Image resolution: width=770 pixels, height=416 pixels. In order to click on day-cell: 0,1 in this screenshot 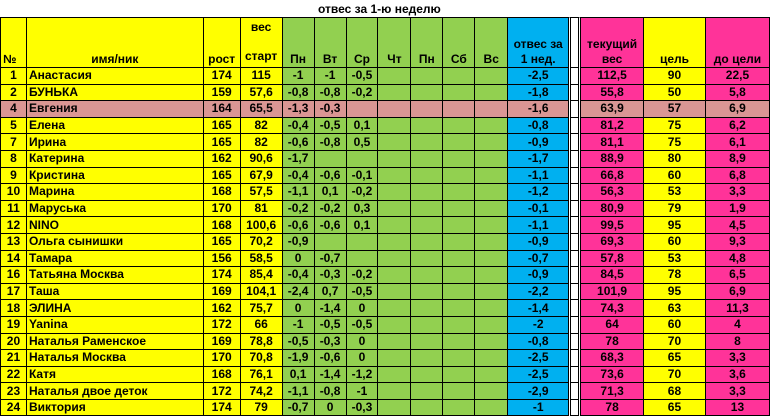, I will do `click(362, 225)`.